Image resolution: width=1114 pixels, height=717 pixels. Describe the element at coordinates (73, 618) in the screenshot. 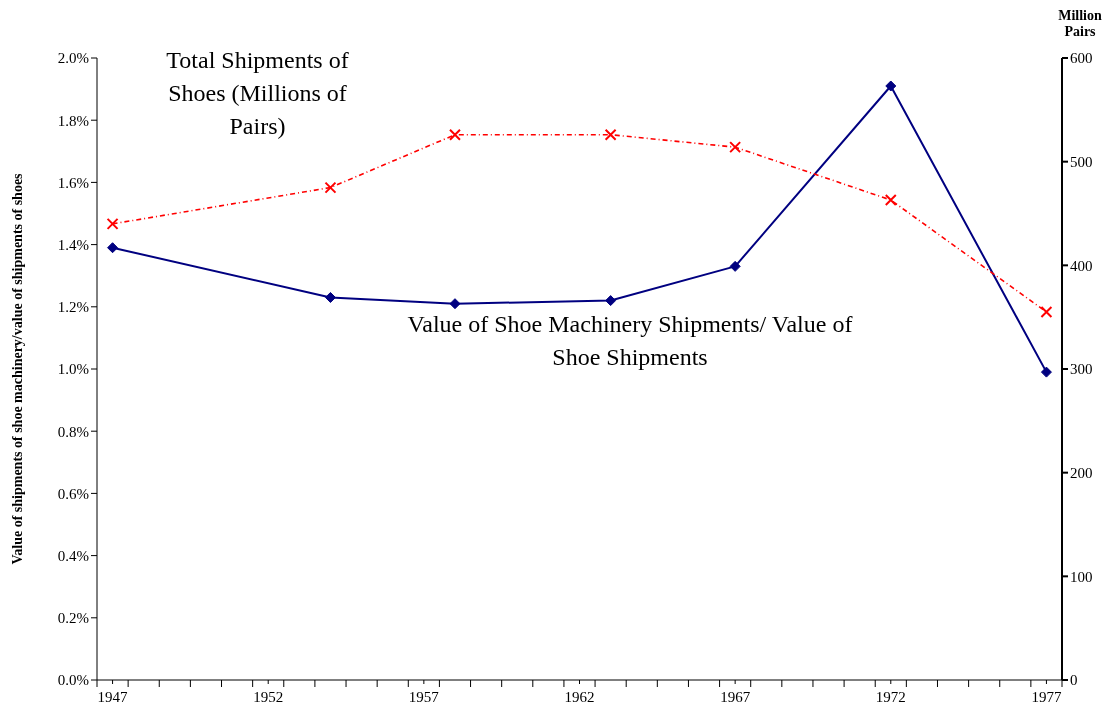

I see `y-tick-label: 0.2%` at that location.